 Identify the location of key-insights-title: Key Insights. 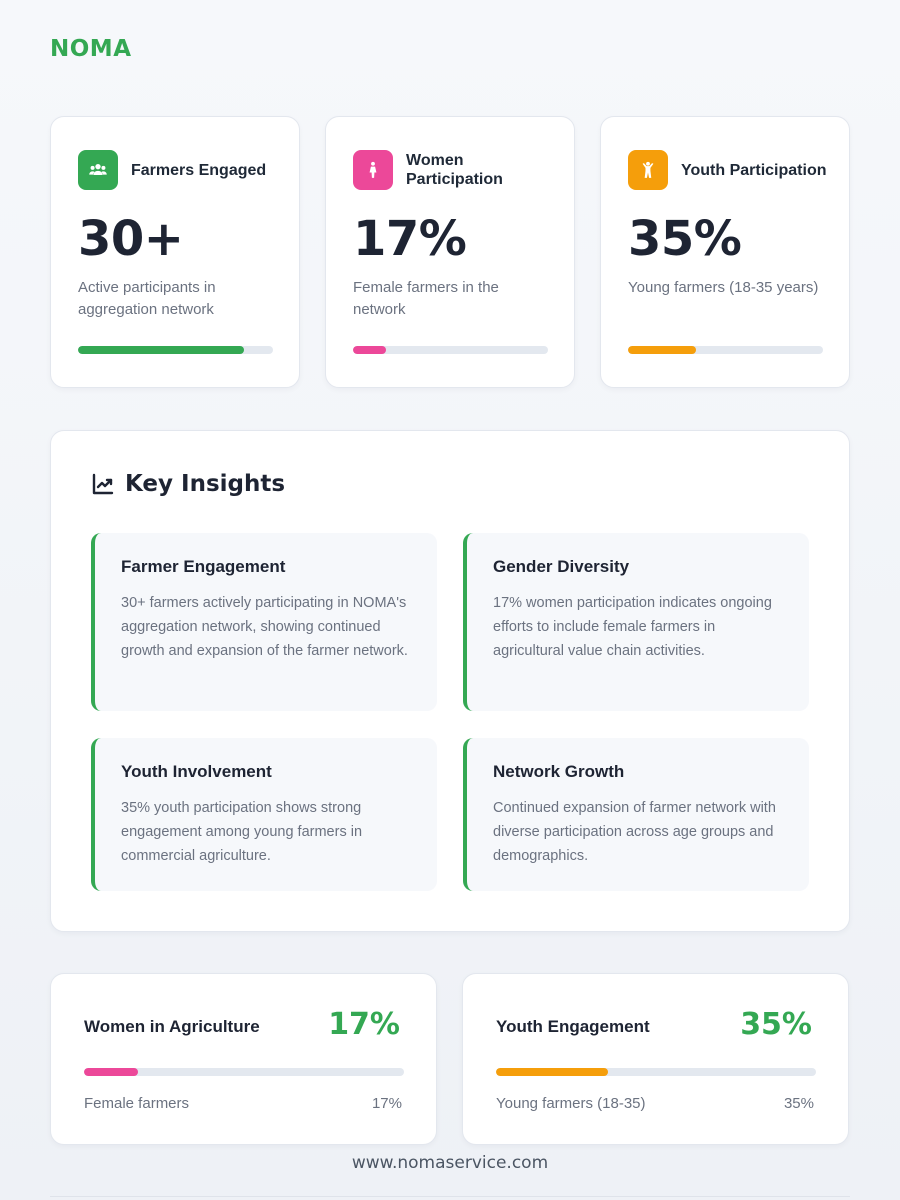
(205, 484).